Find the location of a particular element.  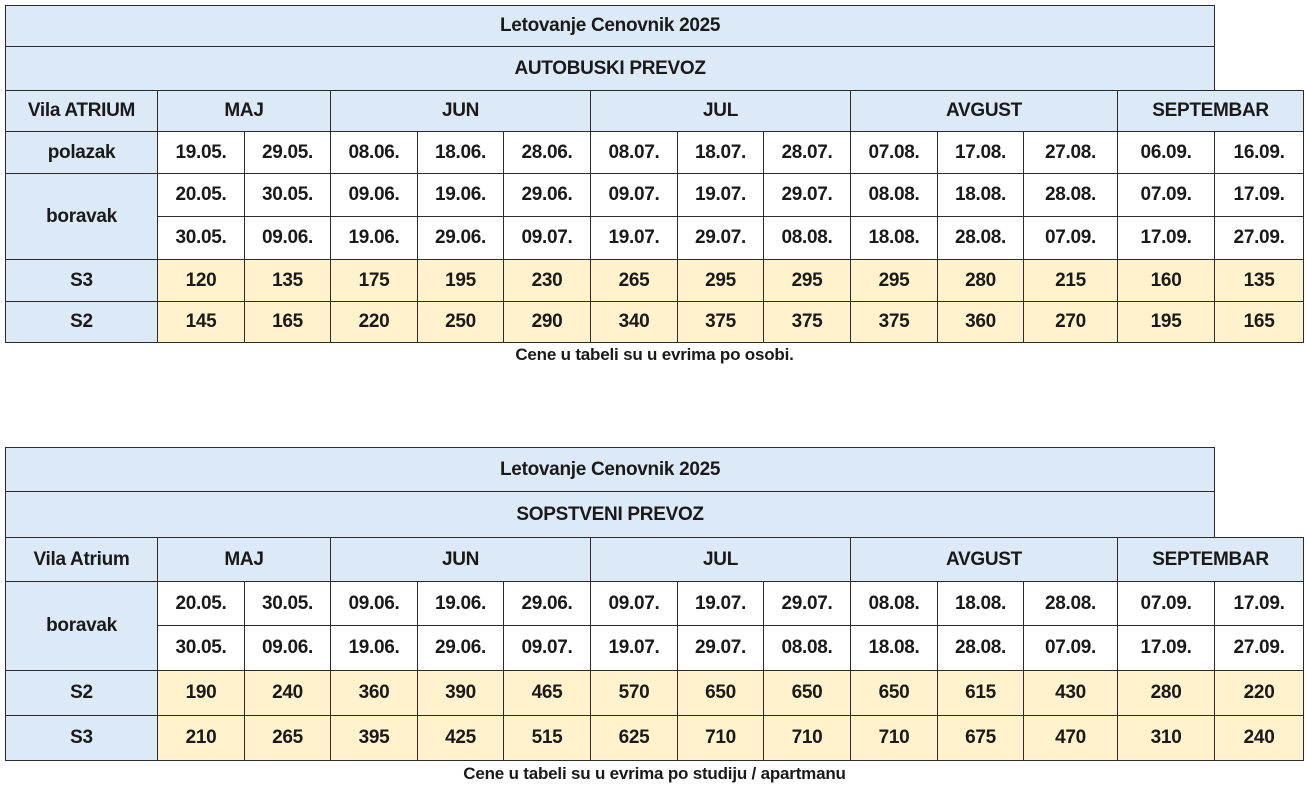

date-cell: 08.08. is located at coordinates (894, 195).